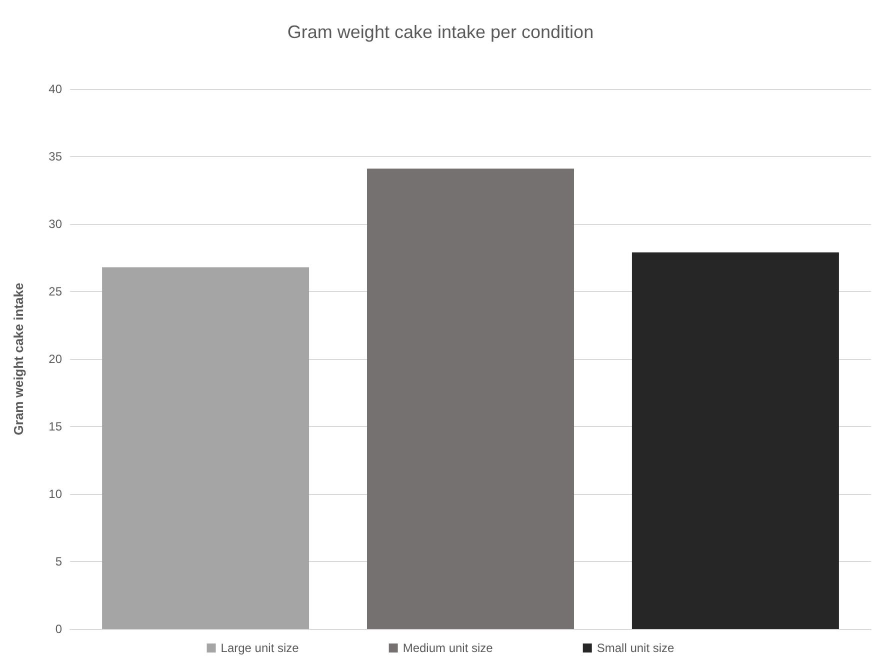  I want to click on chart-title: Gram weight cake intake per condition, so click(440, 32).